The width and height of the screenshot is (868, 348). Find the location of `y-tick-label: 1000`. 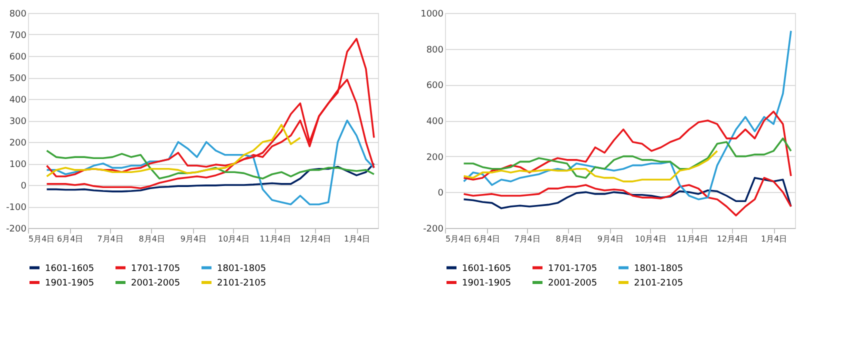

y-tick-label: 1000 is located at coordinates (432, 15).